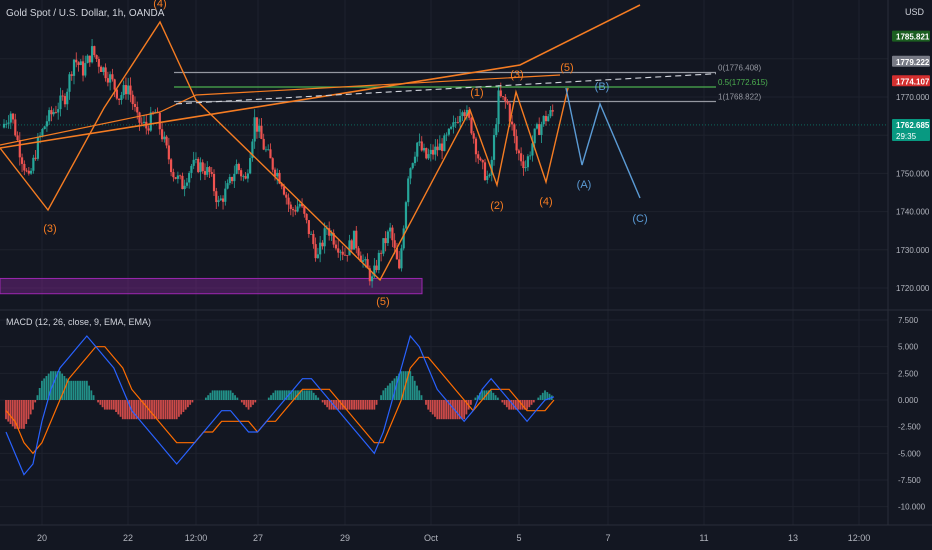 Image resolution: width=932 pixels, height=550 pixels. Describe the element at coordinates (913, 288) in the screenshot. I see `price-tick-label: 1720.000` at that location.